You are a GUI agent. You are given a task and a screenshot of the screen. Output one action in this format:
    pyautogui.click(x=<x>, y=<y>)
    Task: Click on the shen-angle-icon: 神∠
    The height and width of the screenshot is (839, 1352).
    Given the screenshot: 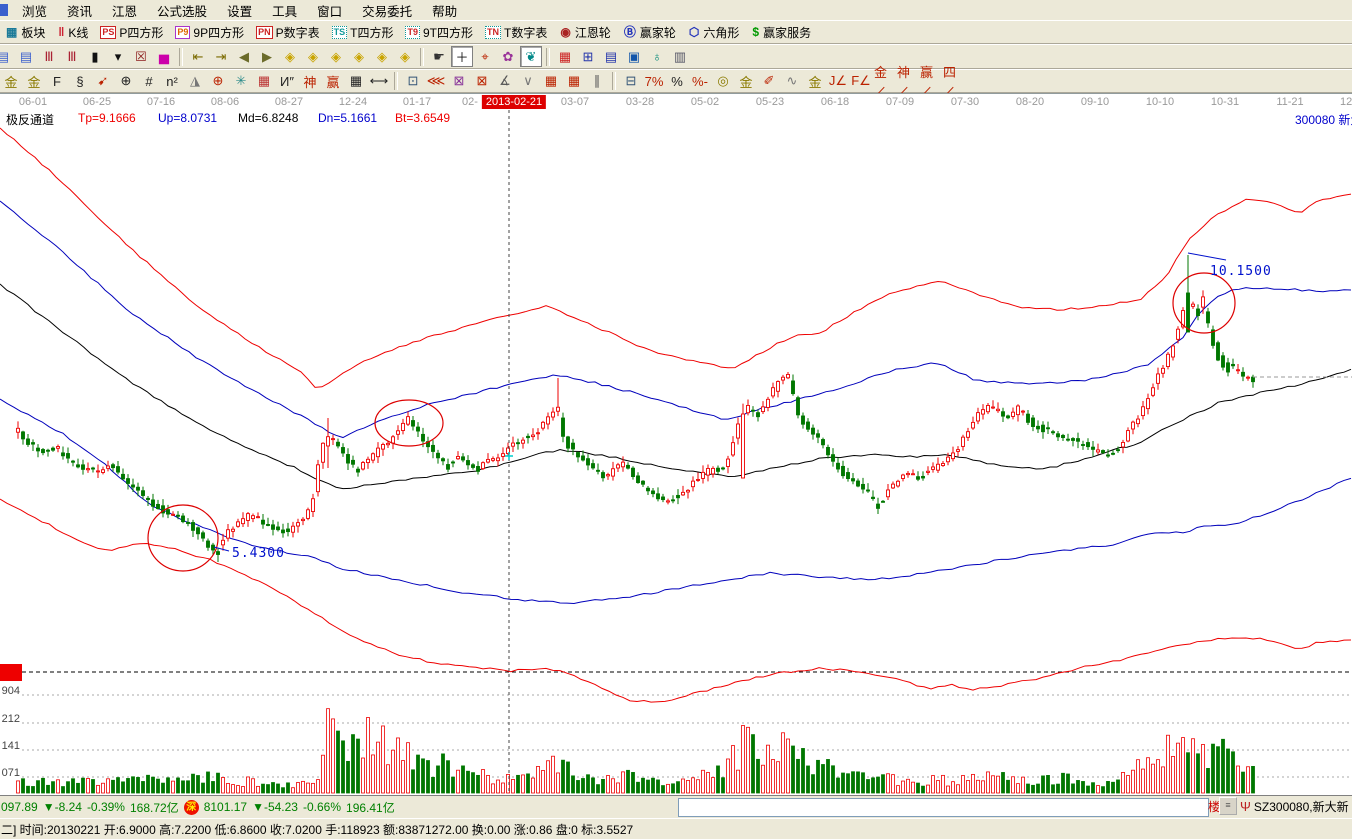 What is the action you would take?
    pyautogui.click(x=904, y=82)
    